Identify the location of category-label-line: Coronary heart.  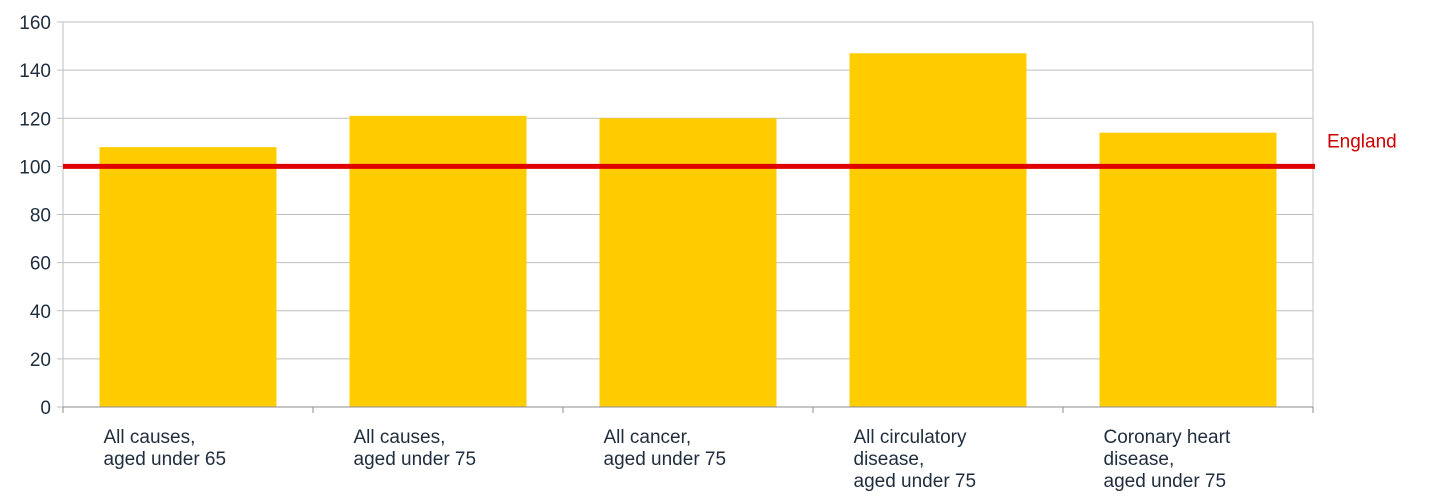
(1167, 437).